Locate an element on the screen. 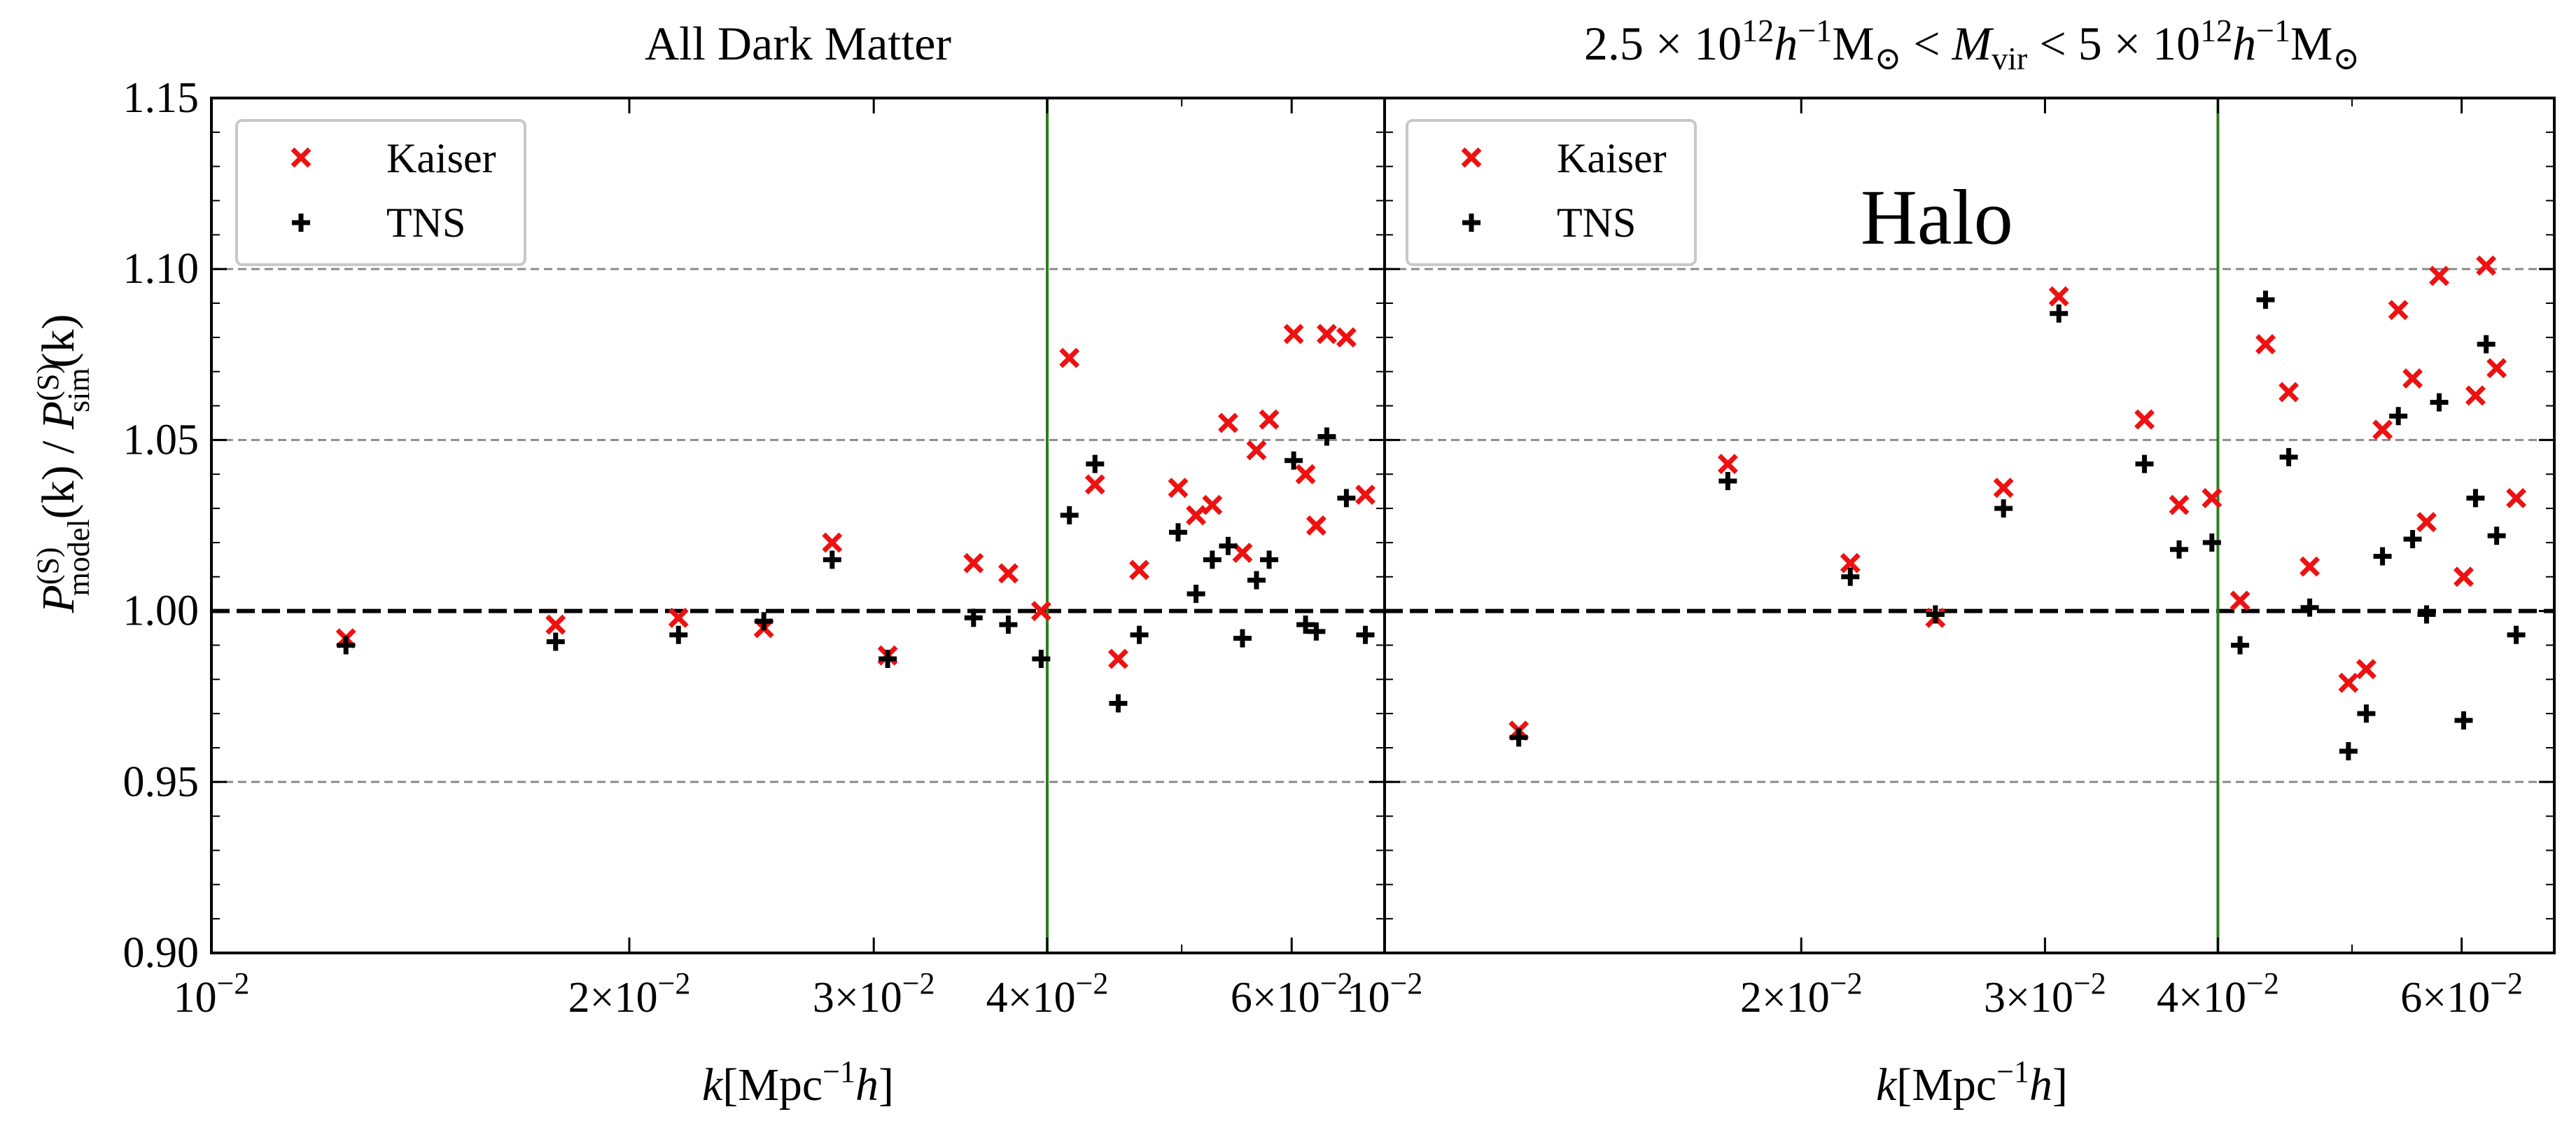 This screenshot has width=2576, height=1128. legend-tns-label: TNS is located at coordinates (1596, 223).